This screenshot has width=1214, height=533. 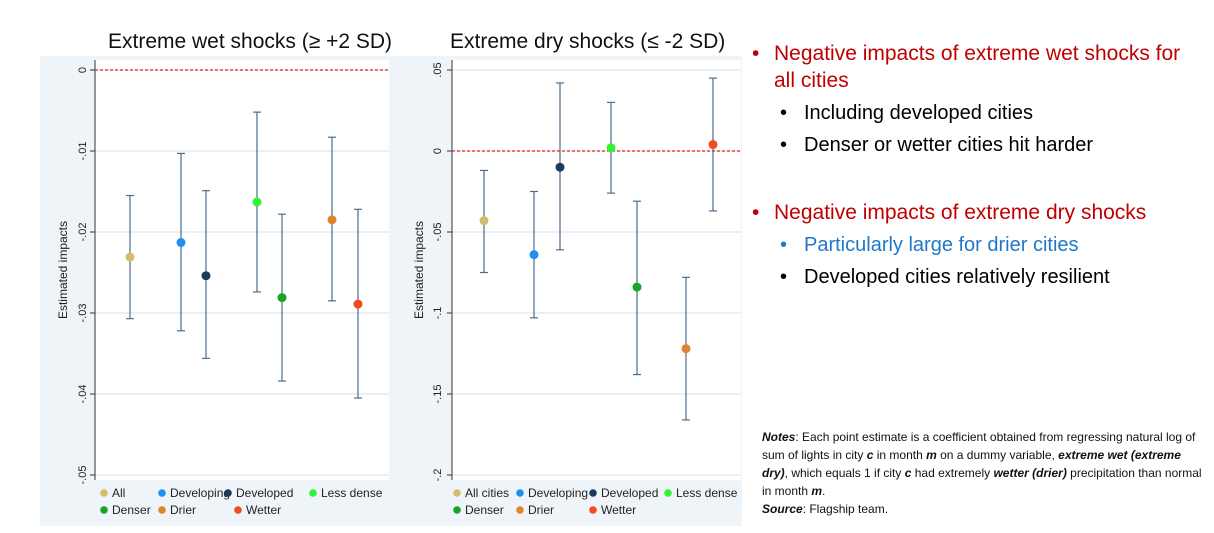 I want to click on notes-text: had extremely, so click(x=952, y=473).